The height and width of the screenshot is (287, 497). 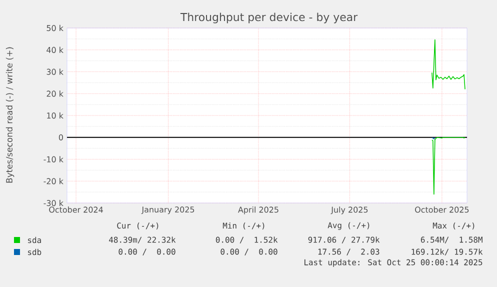 What do you see at coordinates (449, 64) in the screenshot?
I see `line-series` at bounding box center [449, 64].